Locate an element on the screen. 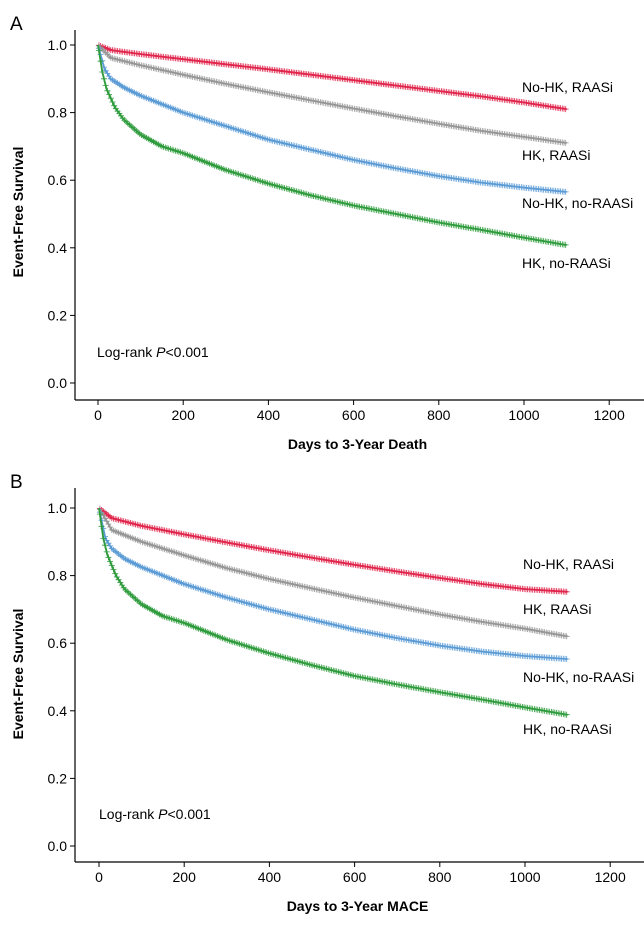 The image size is (644, 936). censor-marks is located at coordinates (332, 120).